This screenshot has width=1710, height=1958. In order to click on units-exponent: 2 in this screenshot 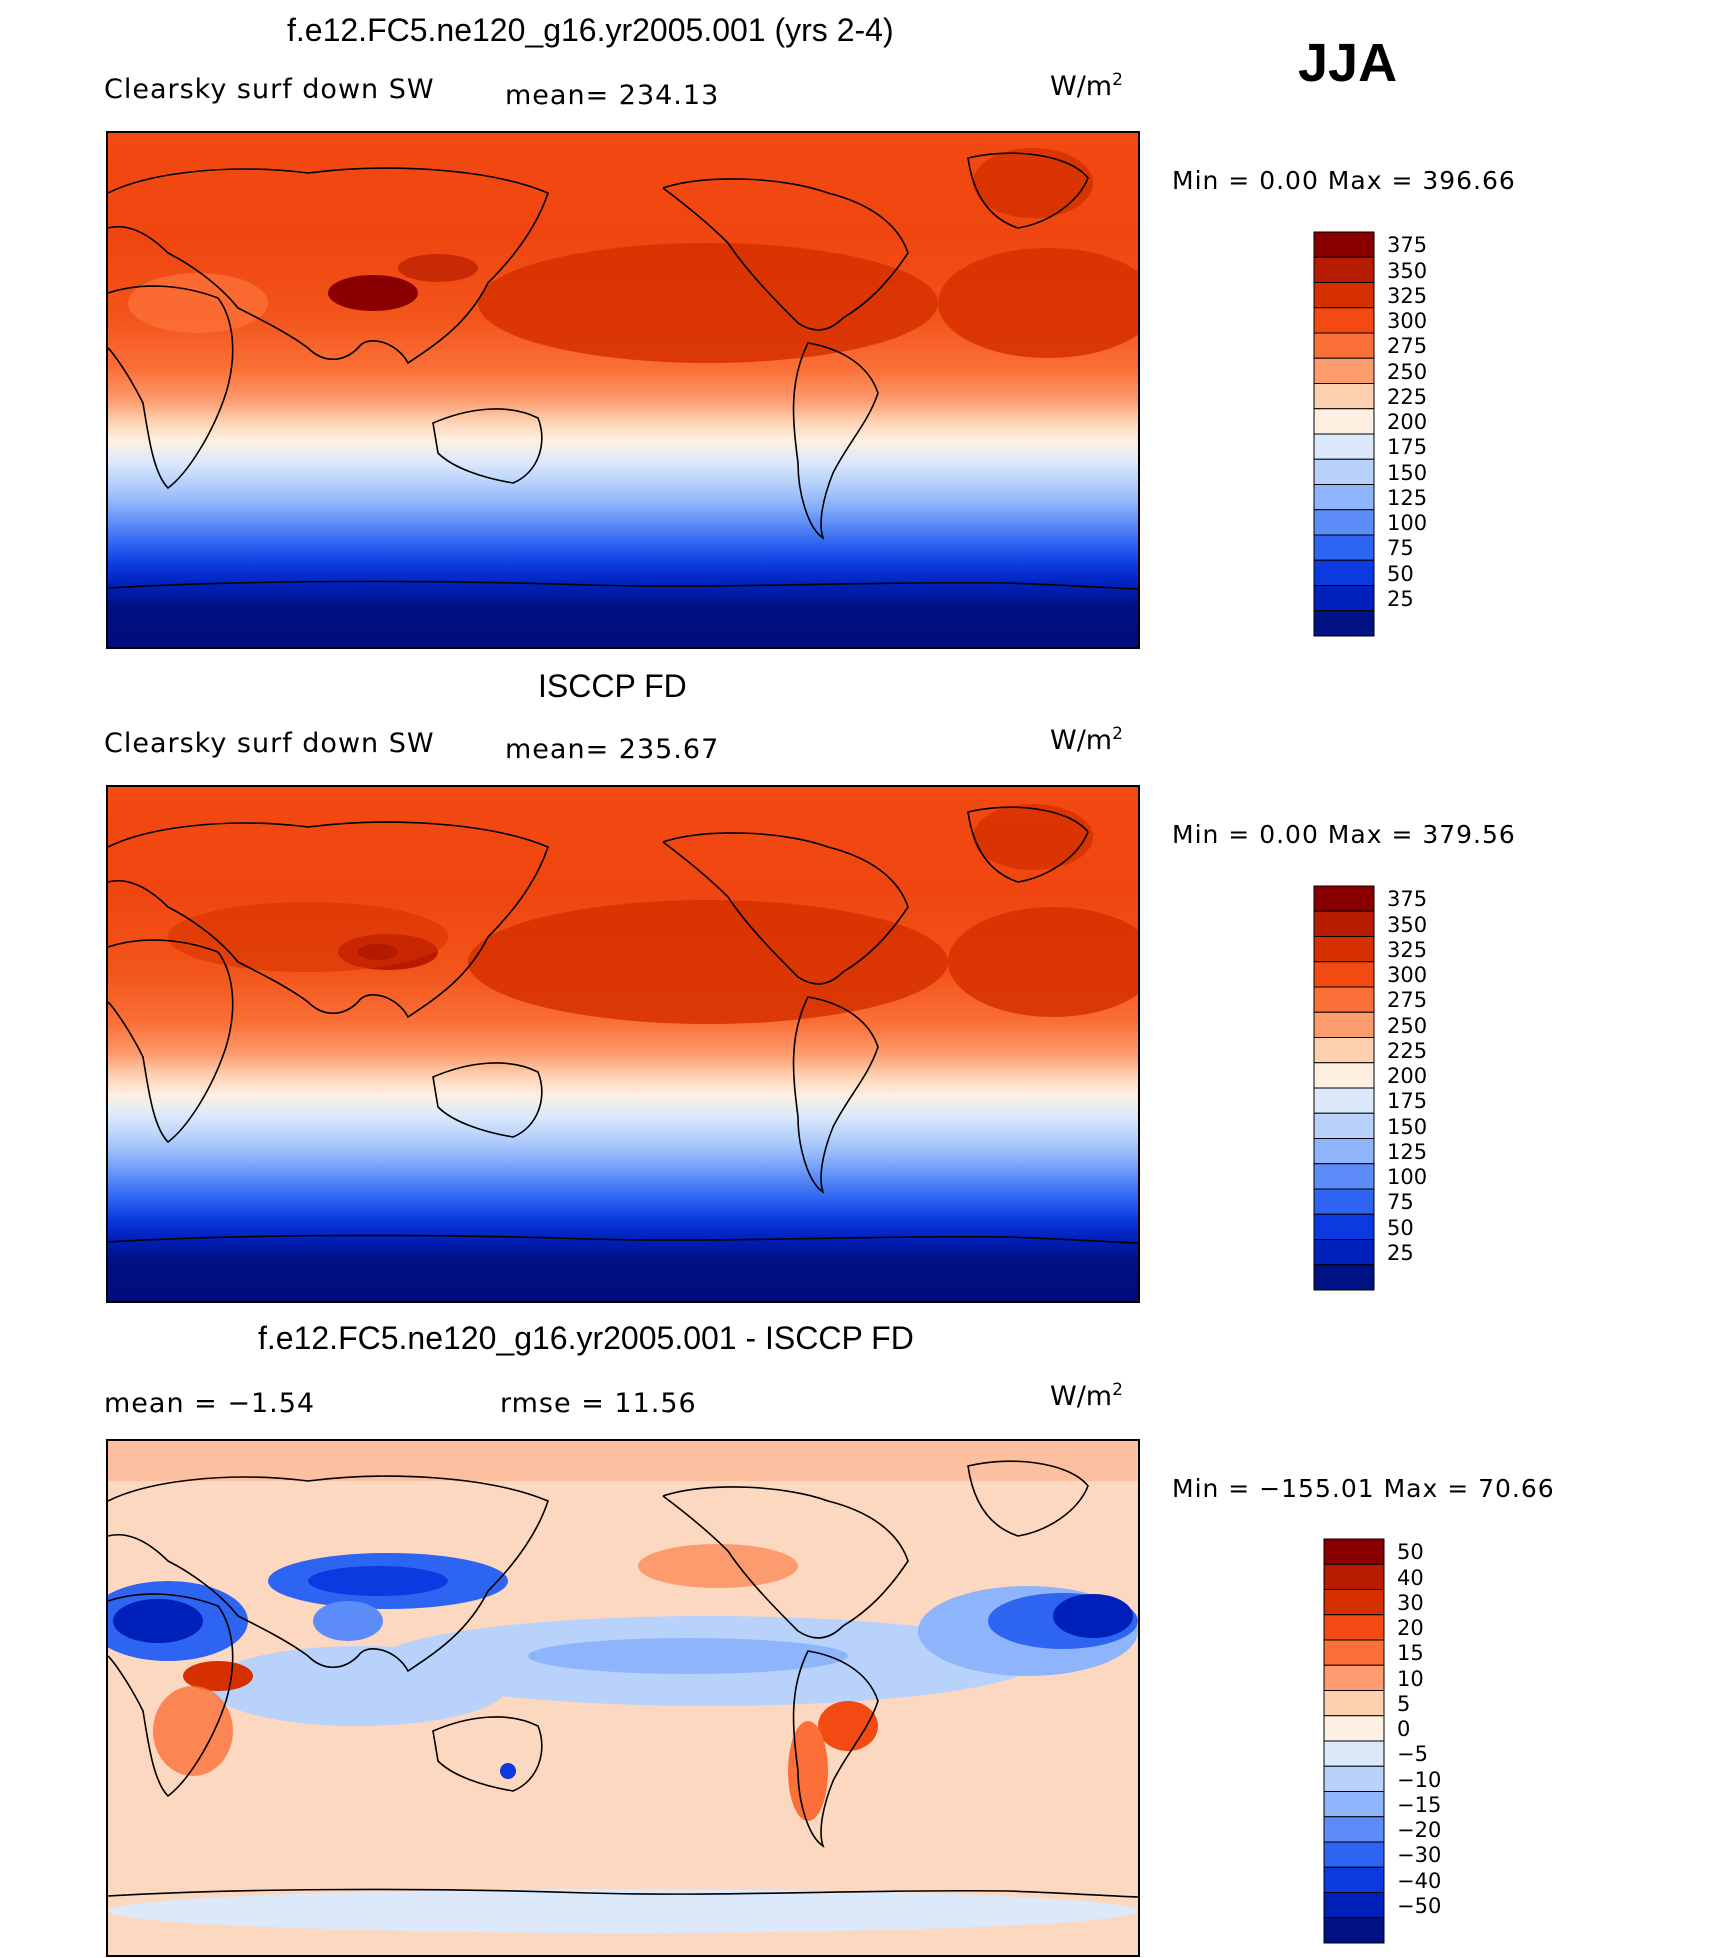, I will do `click(1117, 80)`.